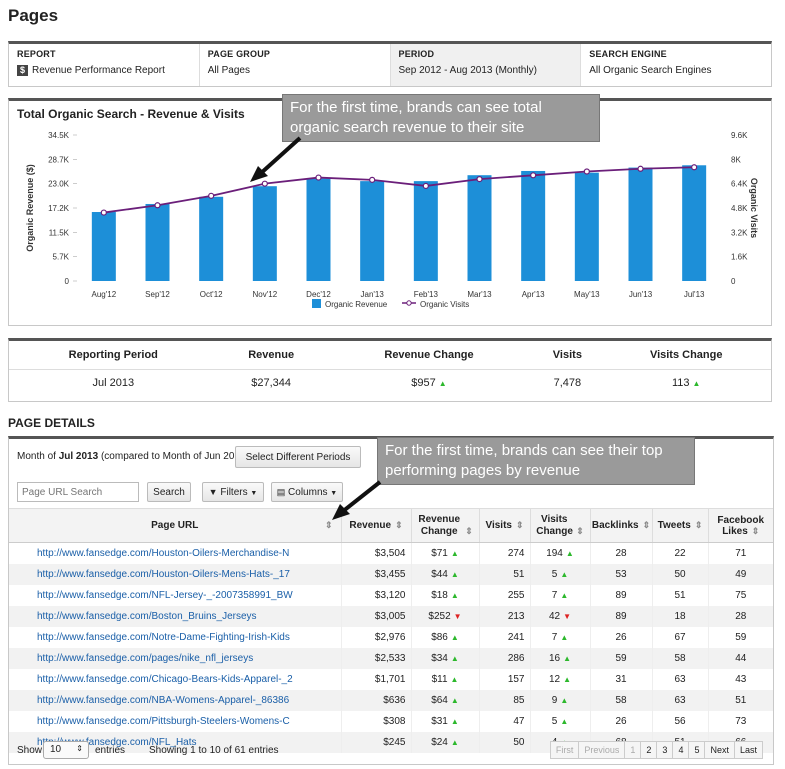 The width and height of the screenshot is (785, 769). I want to click on cell-visits: 241, so click(505, 637).